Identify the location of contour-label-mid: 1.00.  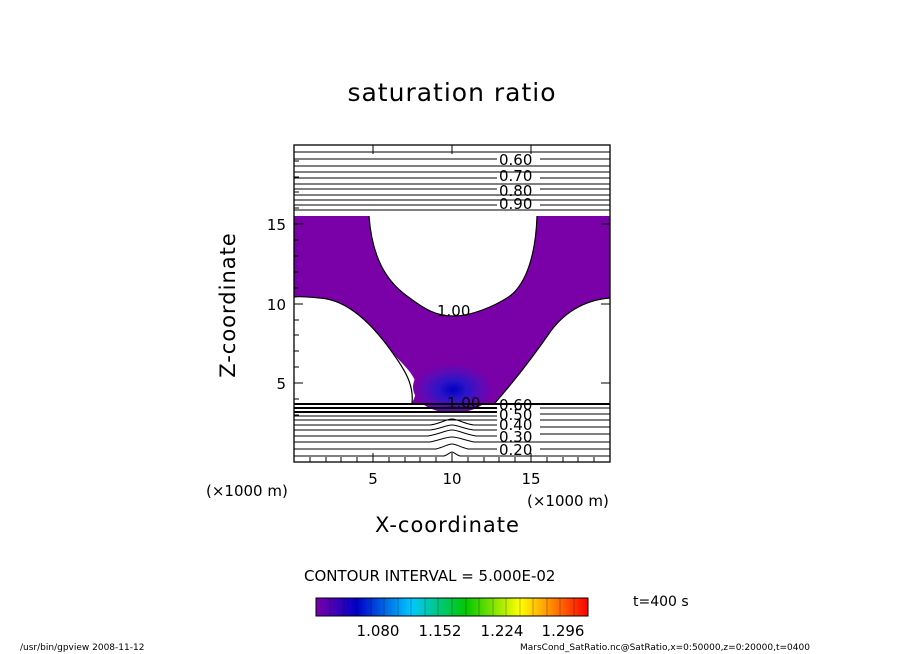
(453, 311).